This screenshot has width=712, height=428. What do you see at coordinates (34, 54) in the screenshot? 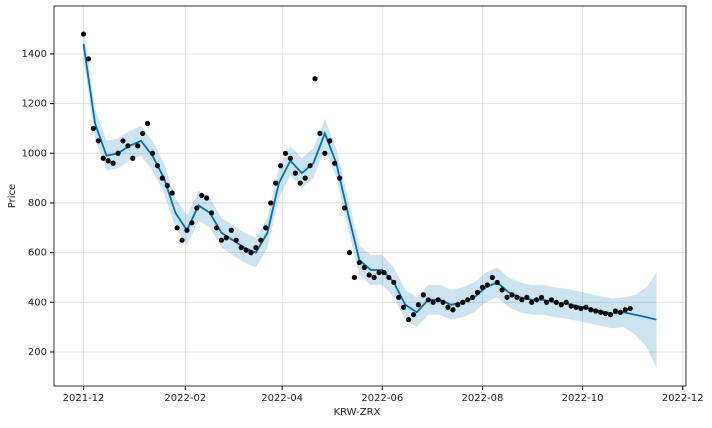
I see `y-tick-label: 1400` at bounding box center [34, 54].